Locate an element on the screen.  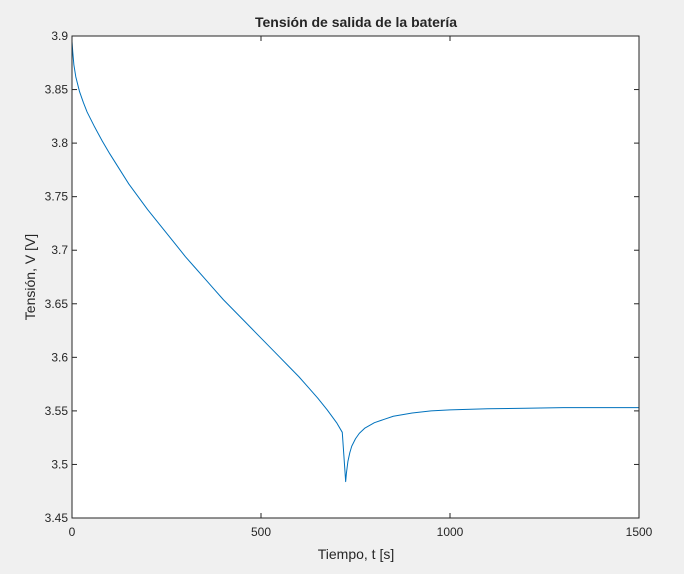
y-tick-label: 3.8 is located at coordinates (59, 143).